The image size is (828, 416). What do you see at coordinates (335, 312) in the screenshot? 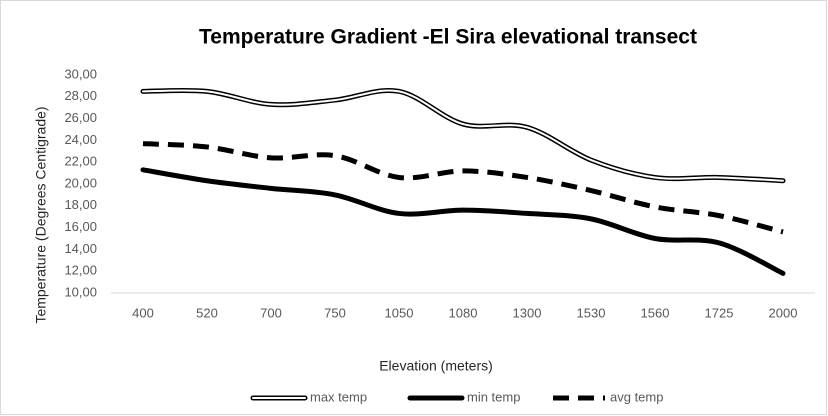
I see `x-tick-label: 750` at bounding box center [335, 312].